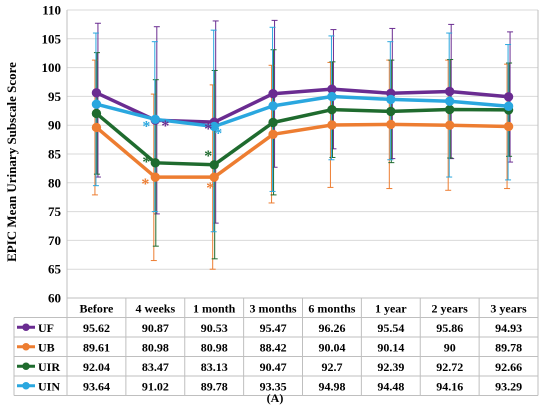 The image size is (550, 412). I want to click on x-tick-label: 4 weeks, so click(155, 308).